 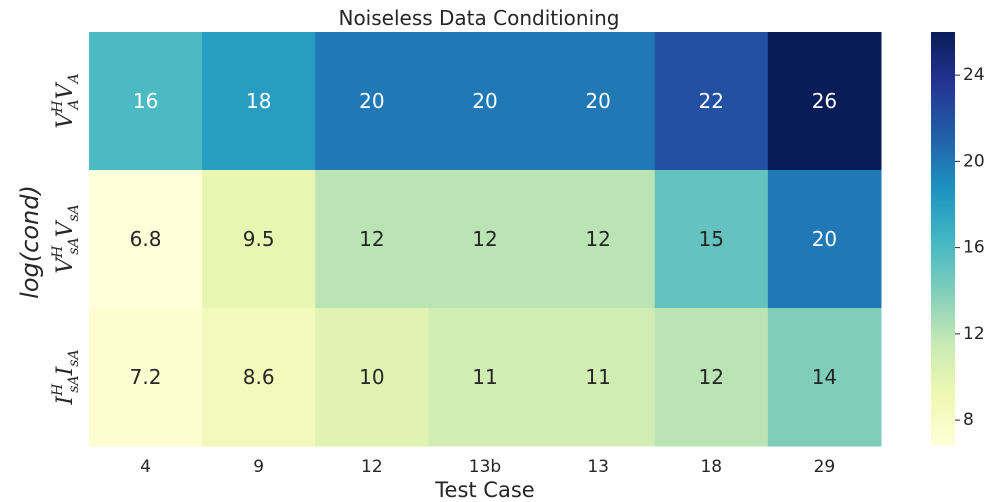 What do you see at coordinates (974, 161) in the screenshot?
I see `colorbar-tick-label: 20` at bounding box center [974, 161].